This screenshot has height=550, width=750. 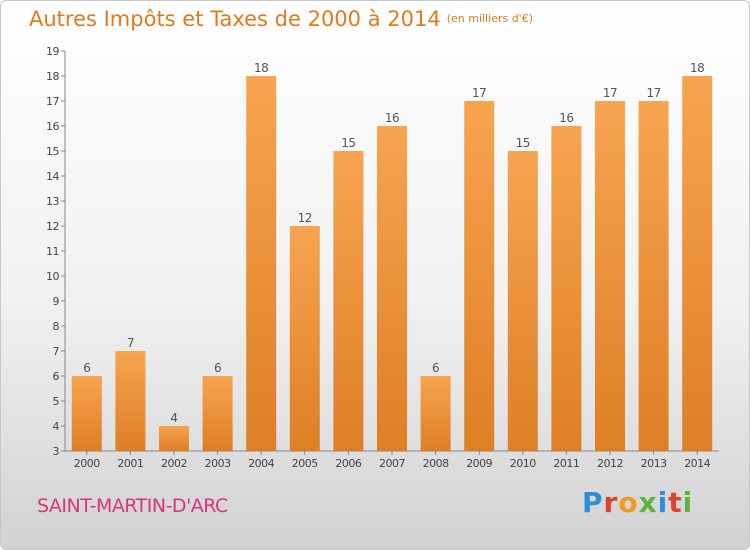 I want to click on x-tick-label: 2005, so click(x=305, y=463).